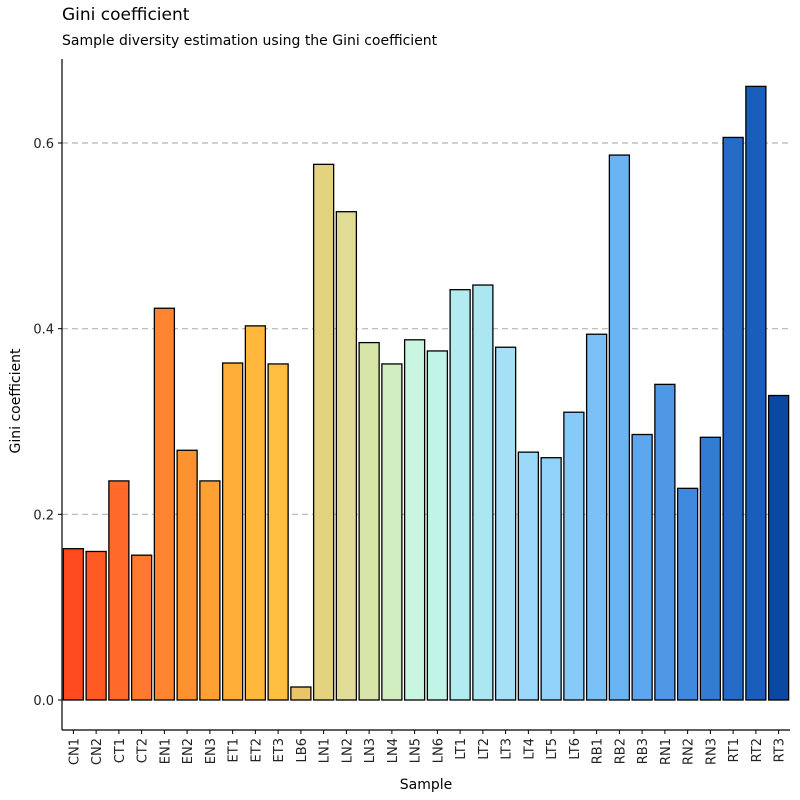  I want to click on bar-en3, so click(210, 590).